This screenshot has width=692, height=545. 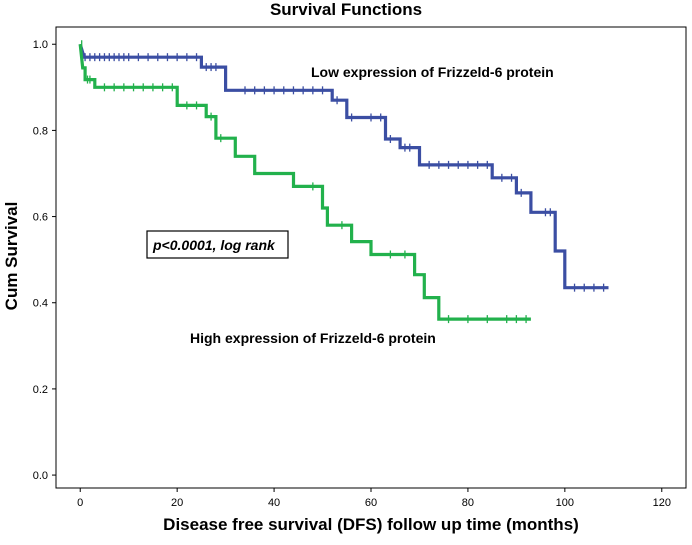 I want to click on chart-title: Survival Functions, so click(x=346, y=9).